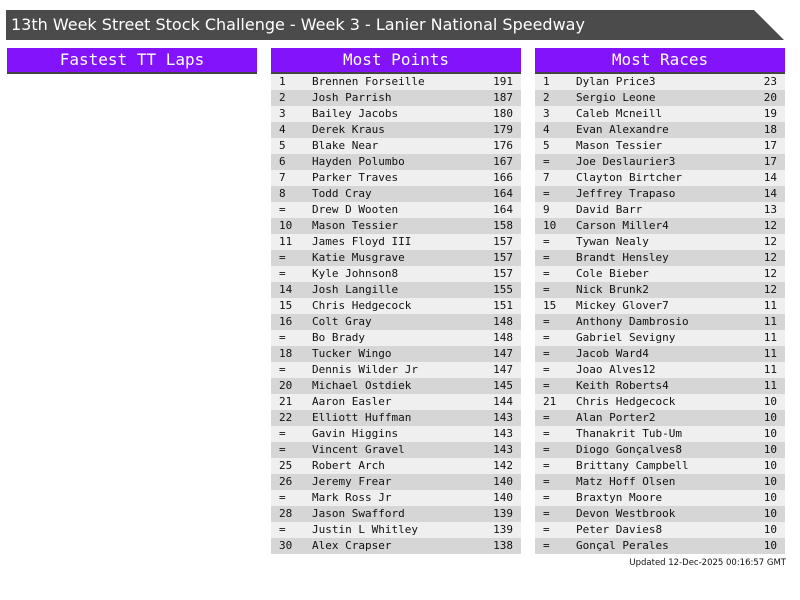  What do you see at coordinates (365, 529) in the screenshot?
I see `driver-name-cell: Justin L Whitley` at bounding box center [365, 529].